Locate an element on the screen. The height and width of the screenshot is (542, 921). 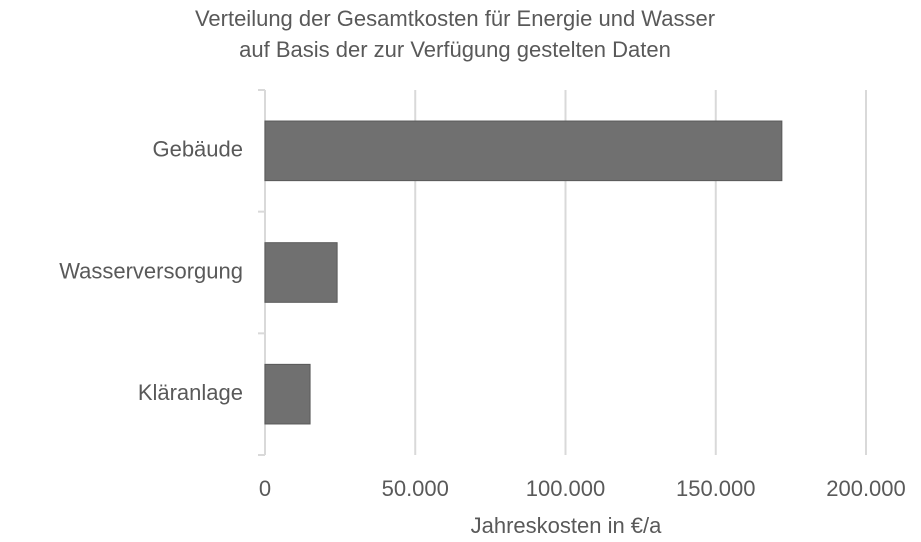
y-tick-label: Wasserversorgung is located at coordinates (151, 270).